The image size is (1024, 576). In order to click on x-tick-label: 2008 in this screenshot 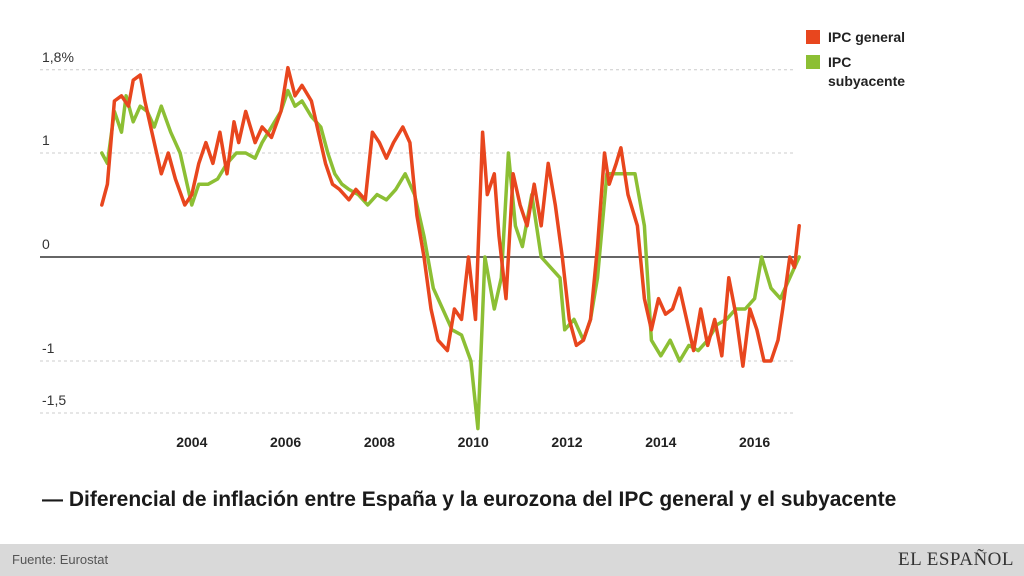, I will do `click(379, 442)`.